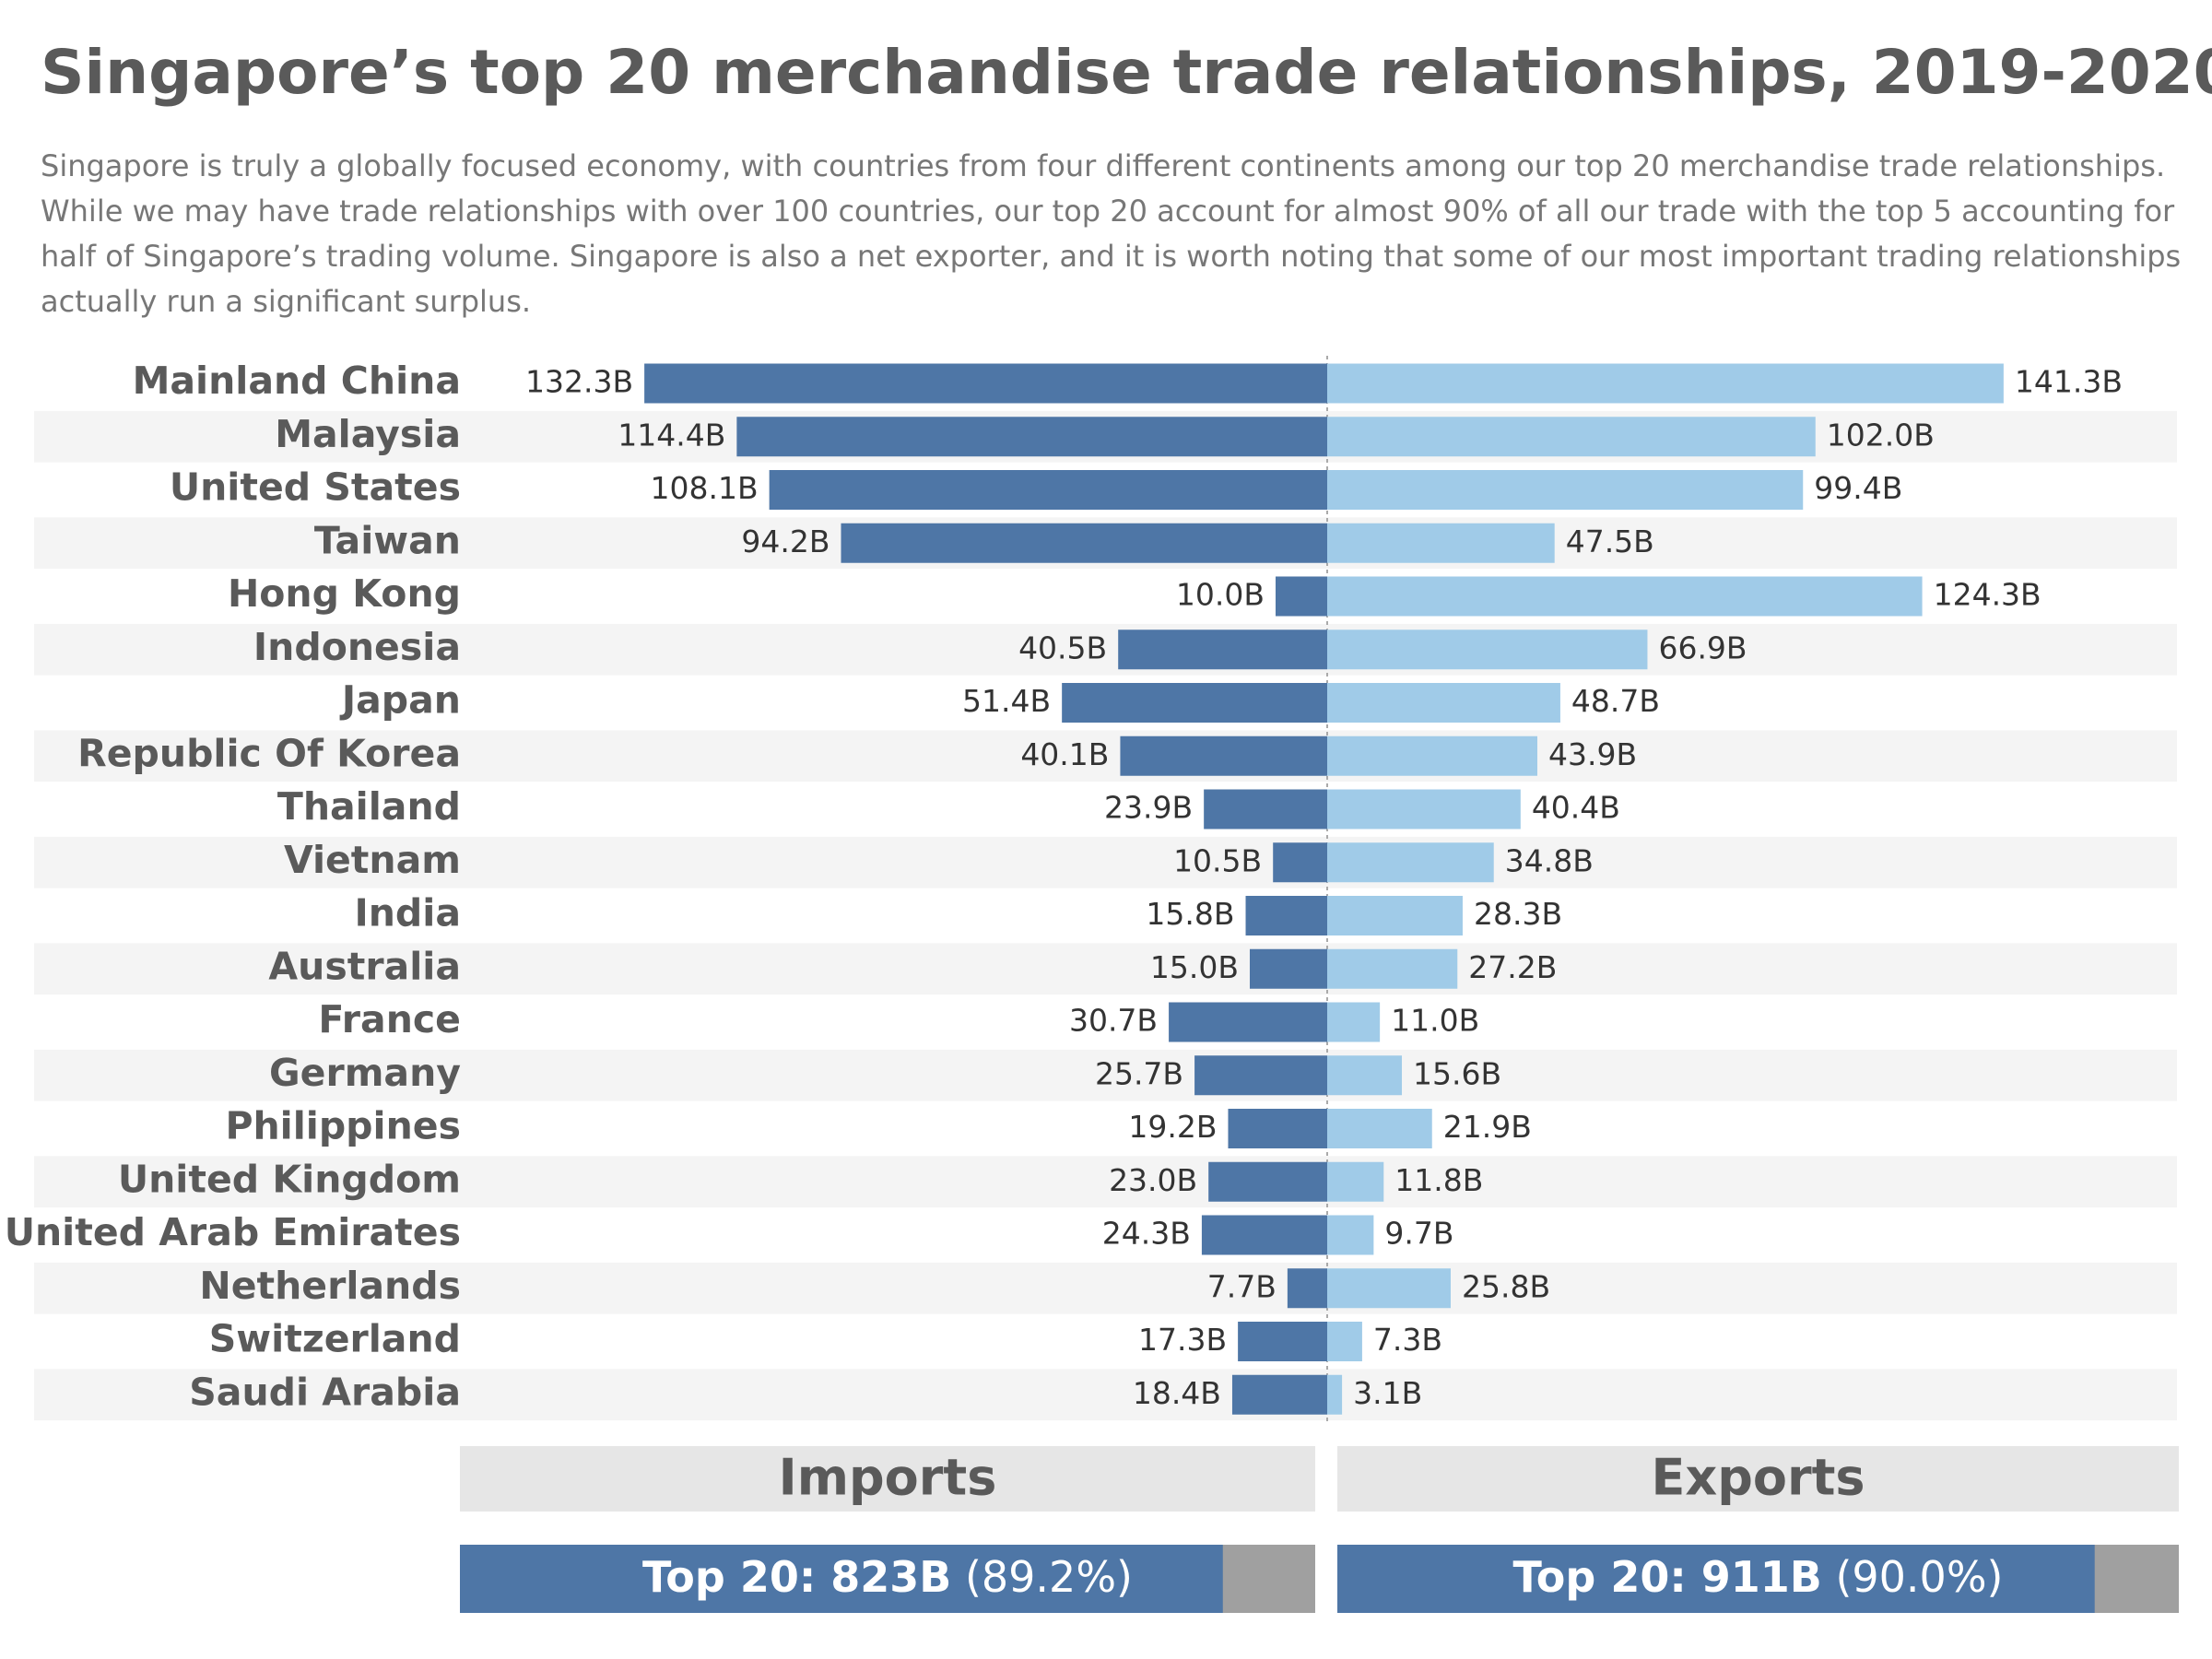 The width and height of the screenshot is (2212, 1659). Describe the element at coordinates (365, 1073) in the screenshot. I see `category-label: Germany` at that location.